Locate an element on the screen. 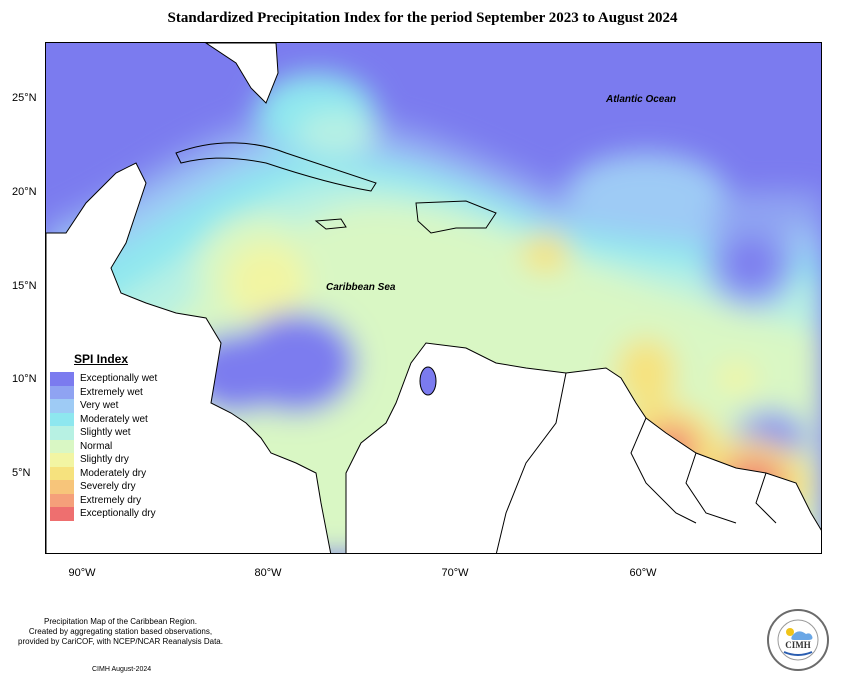  legend-item: Exceptionally wet is located at coordinates (109, 379).